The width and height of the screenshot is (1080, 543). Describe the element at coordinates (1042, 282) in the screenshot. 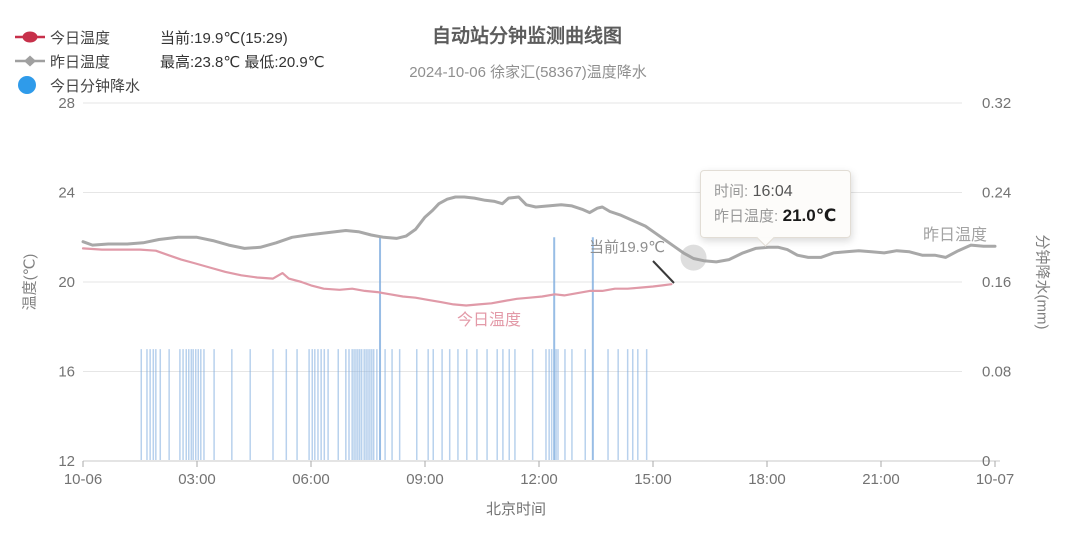

I see `y-axis-right-name: 分钟降水(mm)` at that location.